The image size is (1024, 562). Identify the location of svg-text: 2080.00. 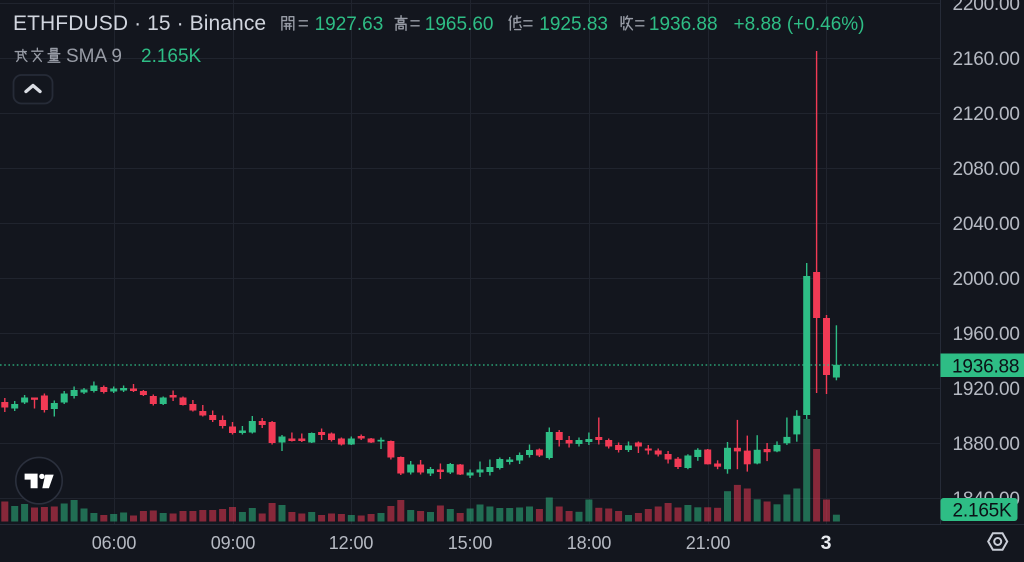
(986, 169).